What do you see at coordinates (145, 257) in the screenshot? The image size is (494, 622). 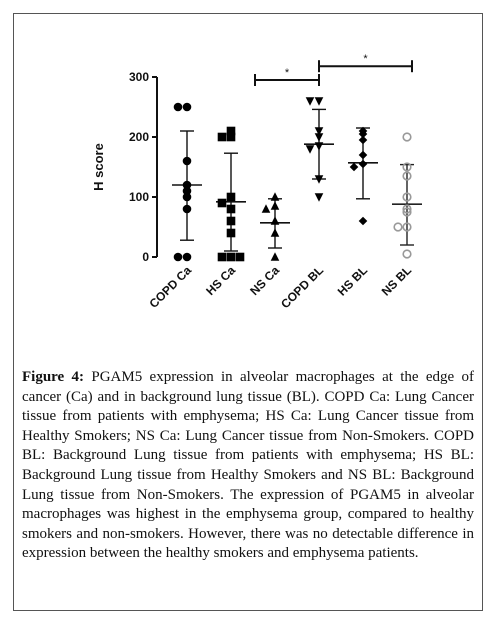 I see `y-tick-label: 0` at bounding box center [145, 257].